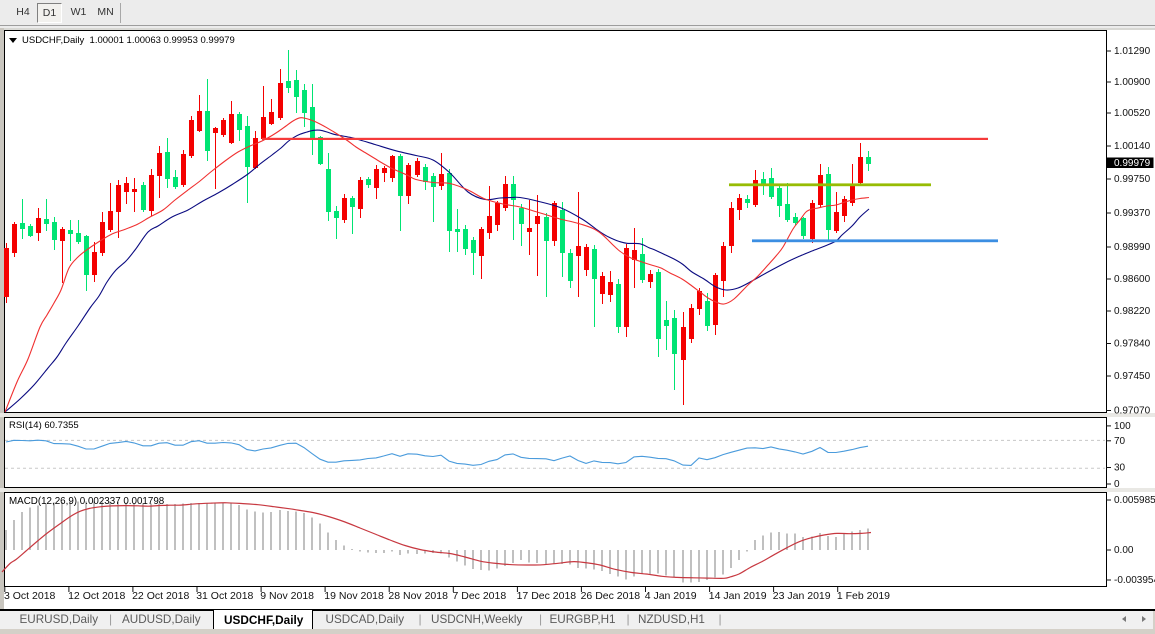  What do you see at coordinates (44, 425) in the screenshot?
I see `svg-text: RSI(14) 60.7355` at bounding box center [44, 425].